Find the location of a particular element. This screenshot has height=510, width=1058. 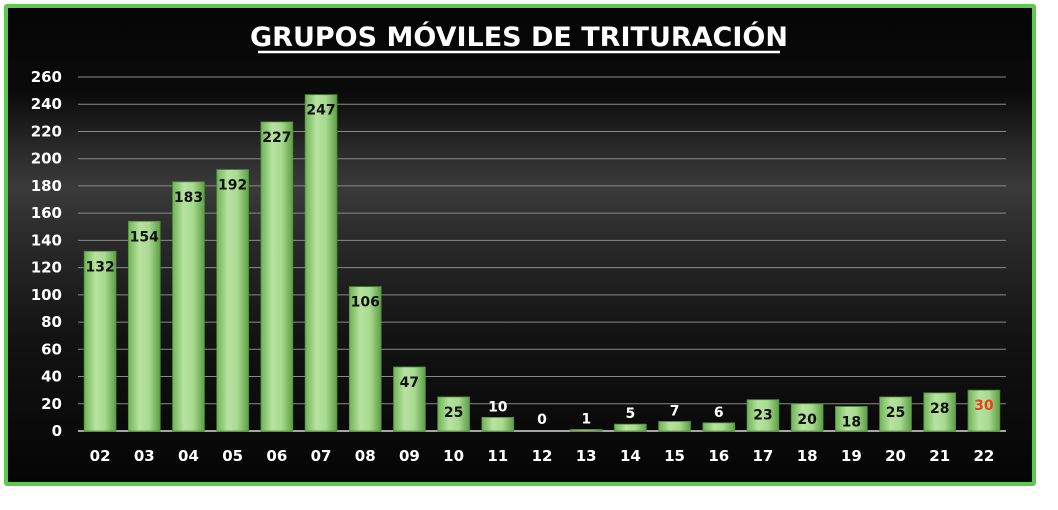

data-label: 47 is located at coordinates (409, 383).